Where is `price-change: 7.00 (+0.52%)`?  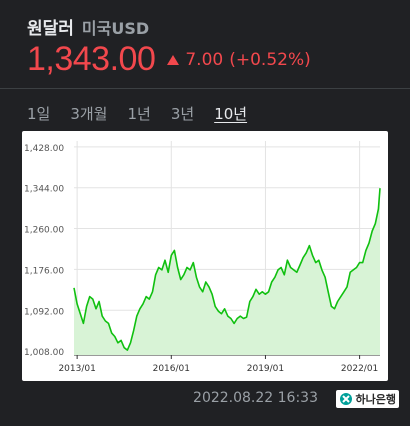
price-change: 7.00 (+0.52%) is located at coordinates (239, 59).